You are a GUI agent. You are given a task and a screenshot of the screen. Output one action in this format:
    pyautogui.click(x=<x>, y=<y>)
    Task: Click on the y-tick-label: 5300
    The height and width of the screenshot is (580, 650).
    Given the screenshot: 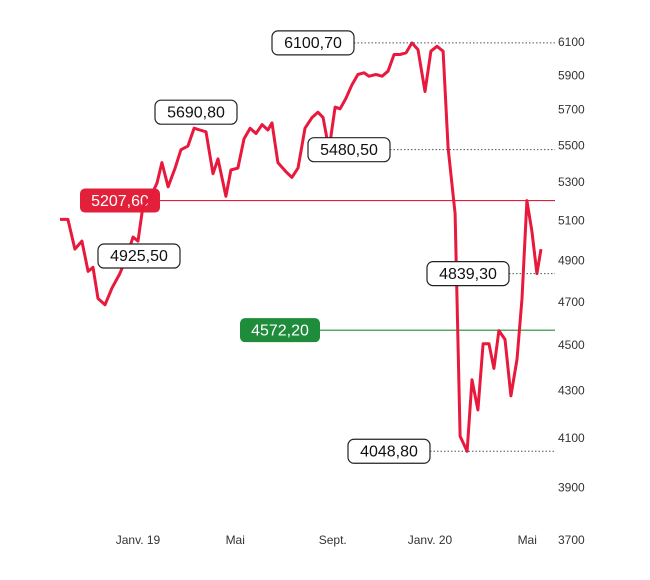 What is the action you would take?
    pyautogui.click(x=571, y=182)
    